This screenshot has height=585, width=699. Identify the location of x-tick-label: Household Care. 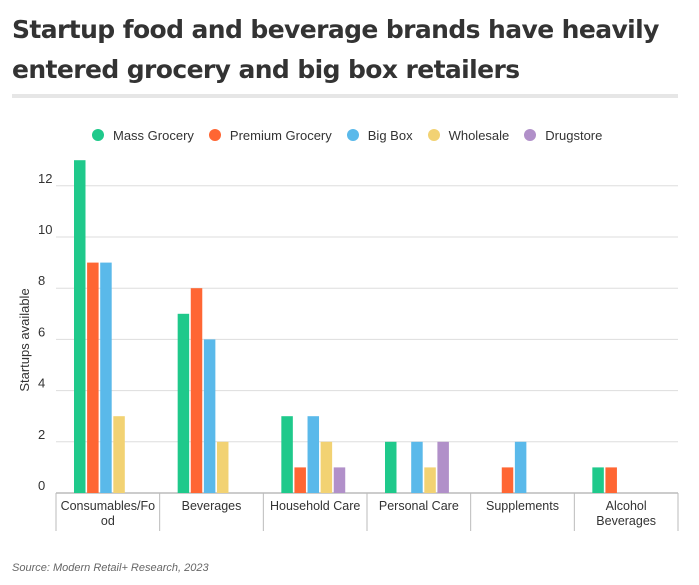
(315, 506).